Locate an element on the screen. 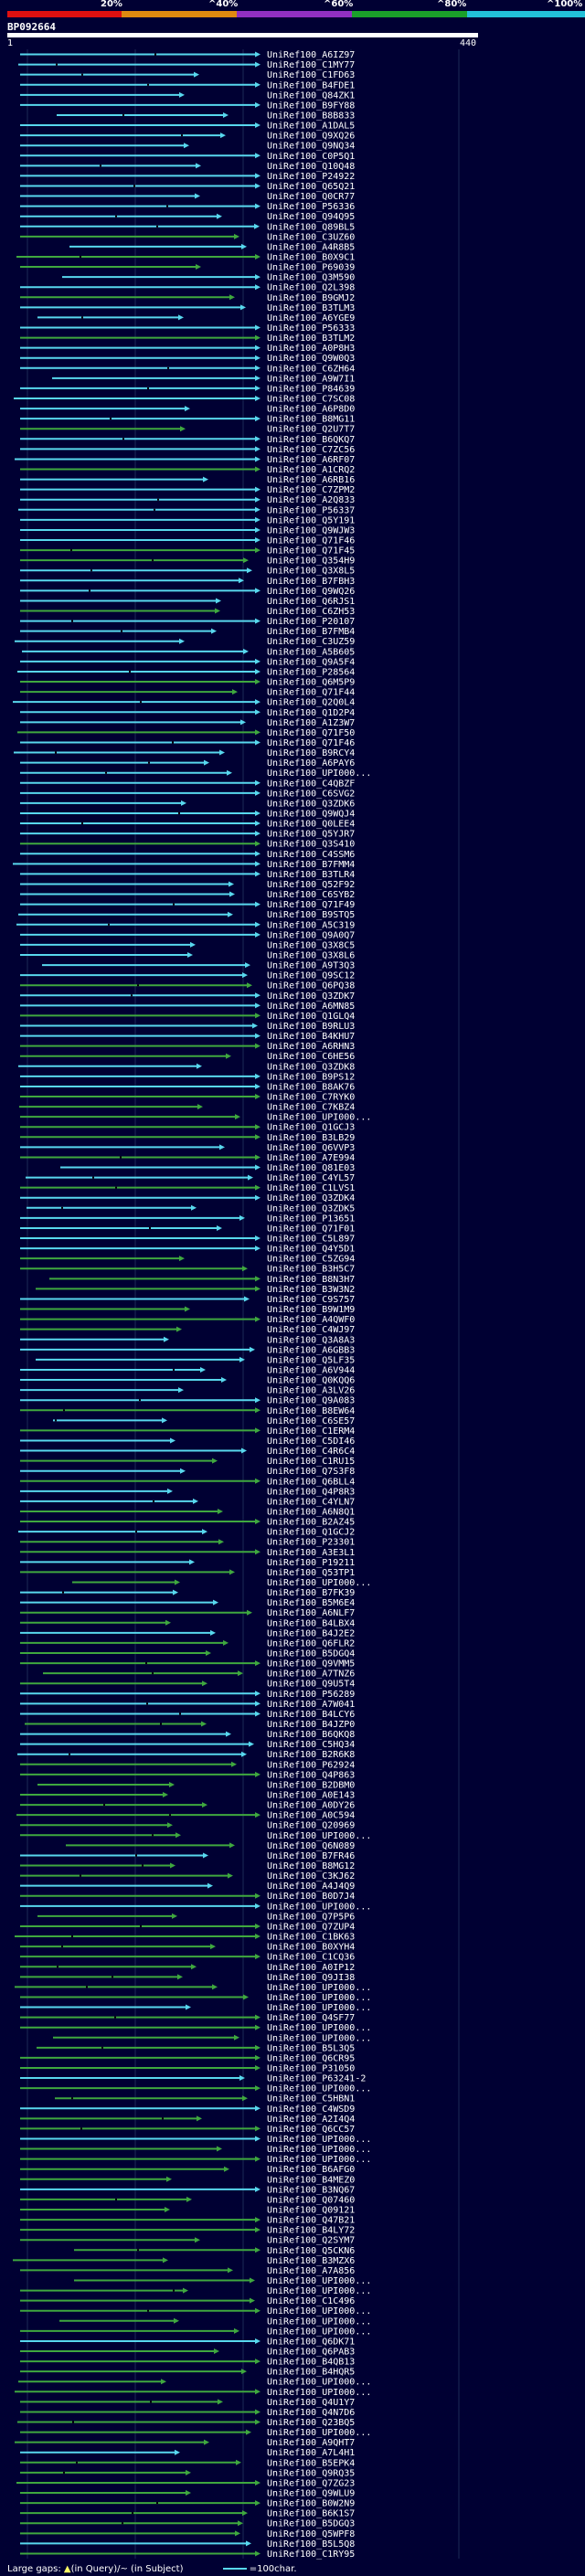 The height and width of the screenshot is (2576, 585). hit-row: UniRef100_A0E143 is located at coordinates (187, 1796).